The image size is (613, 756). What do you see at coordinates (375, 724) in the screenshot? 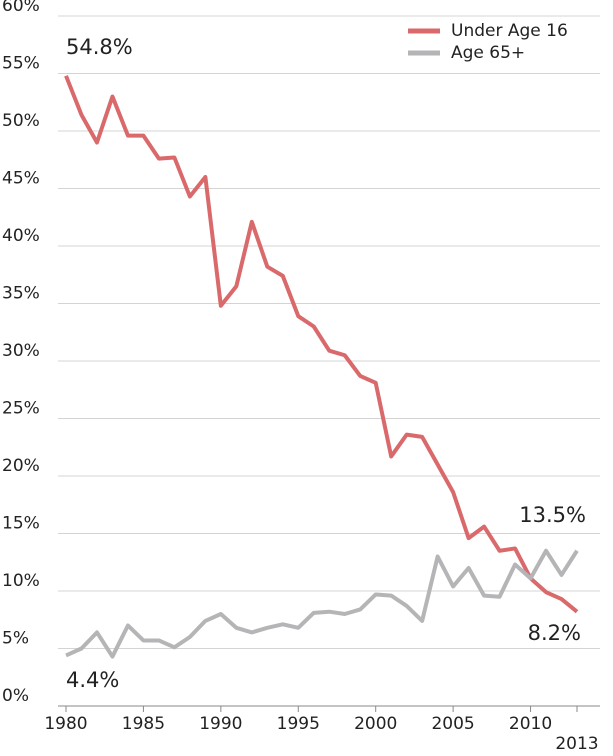
I see `x-tick-label: 2000` at bounding box center [375, 724].